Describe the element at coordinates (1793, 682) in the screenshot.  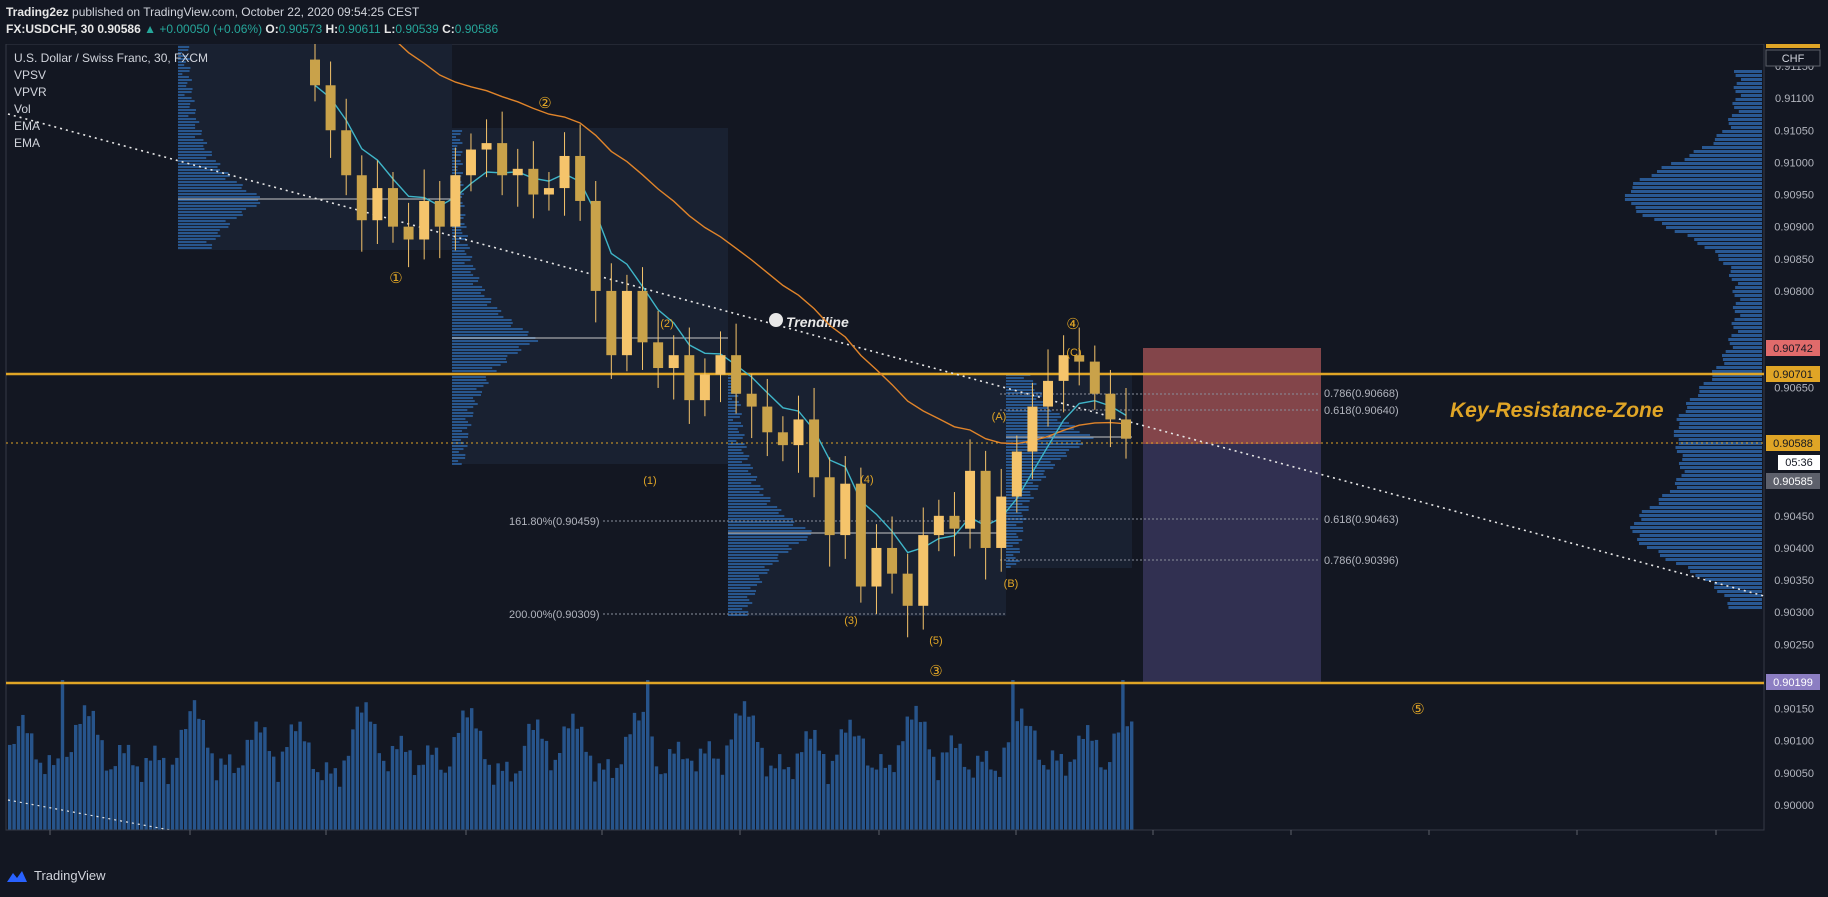
I see `price-tag` at that location.